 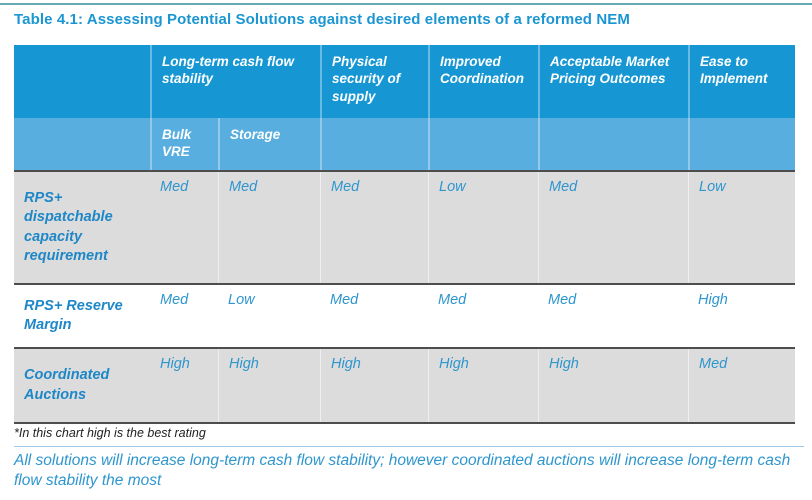 What do you see at coordinates (374, 144) in the screenshot?
I see `subheader-empty-physical` at bounding box center [374, 144].